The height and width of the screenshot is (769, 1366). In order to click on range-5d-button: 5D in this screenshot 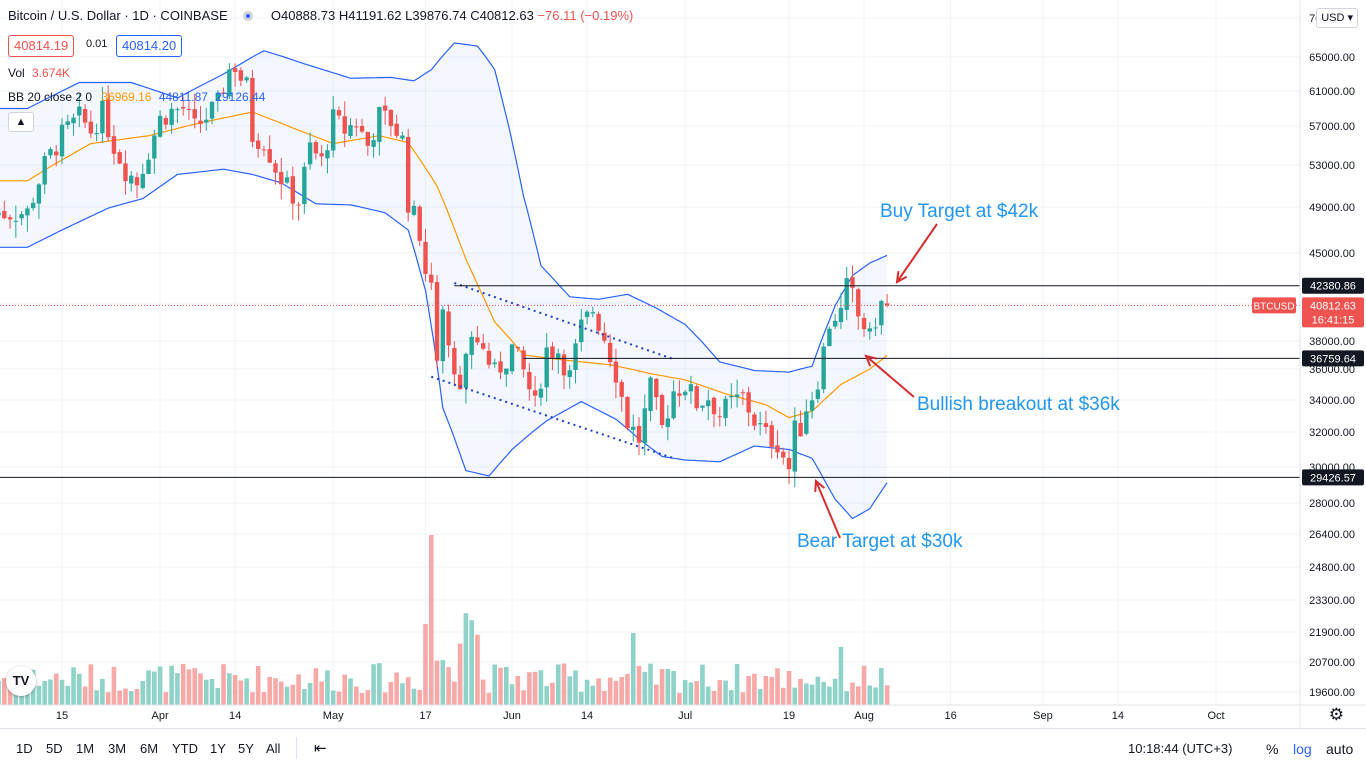, I will do `click(54, 748)`.